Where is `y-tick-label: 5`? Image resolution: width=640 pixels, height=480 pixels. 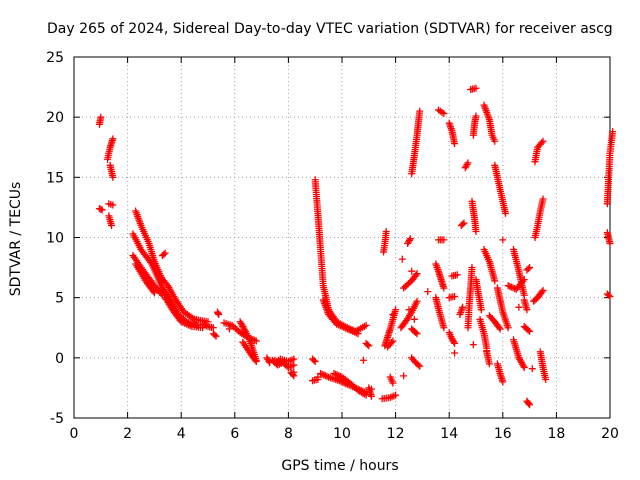
y-tick-label: 5 is located at coordinates (59, 299).